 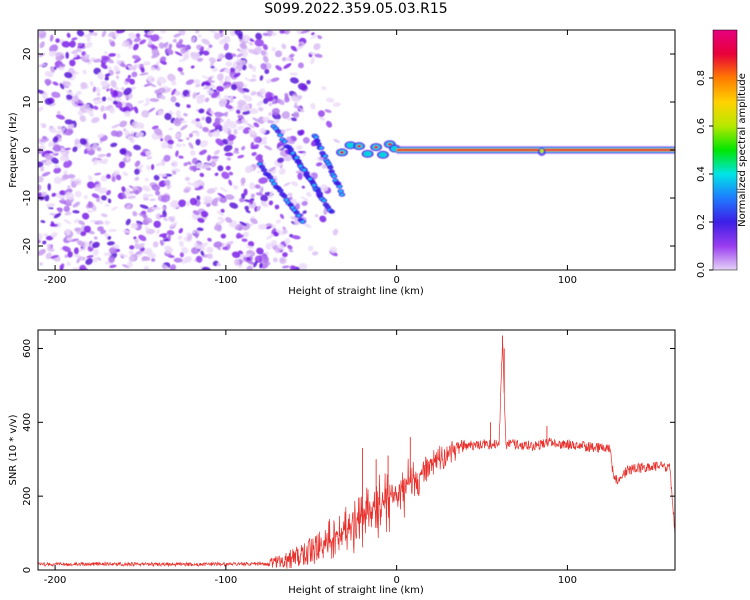 I want to click on colorbar-frame, so click(x=725, y=150).